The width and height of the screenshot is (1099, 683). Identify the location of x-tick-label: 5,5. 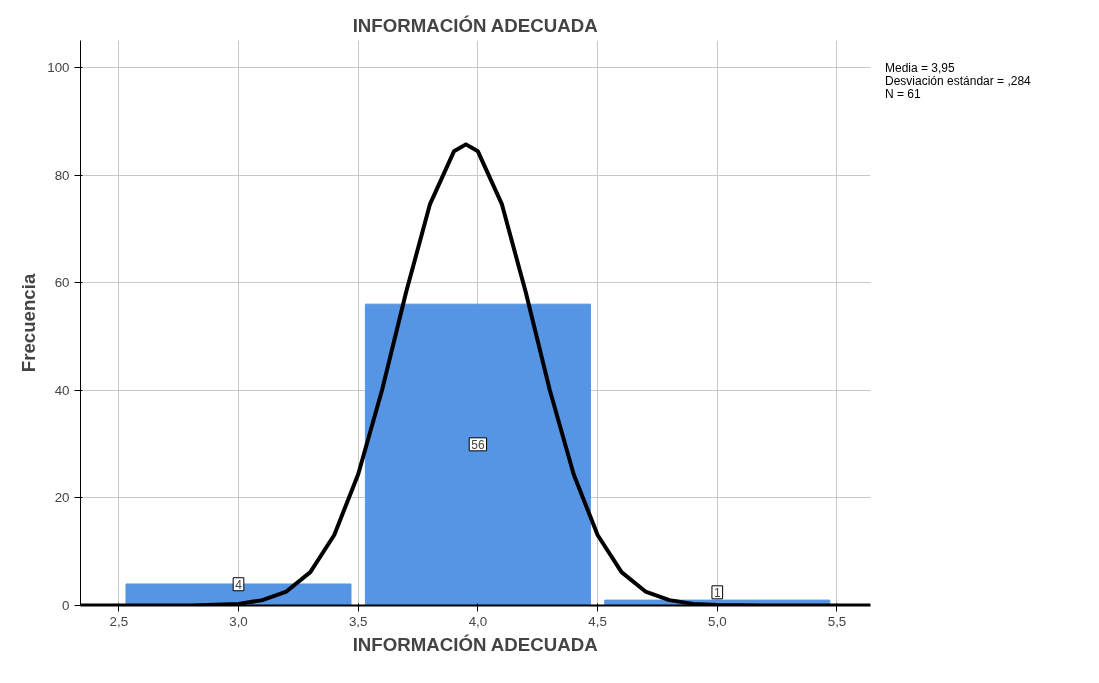
(837, 621).